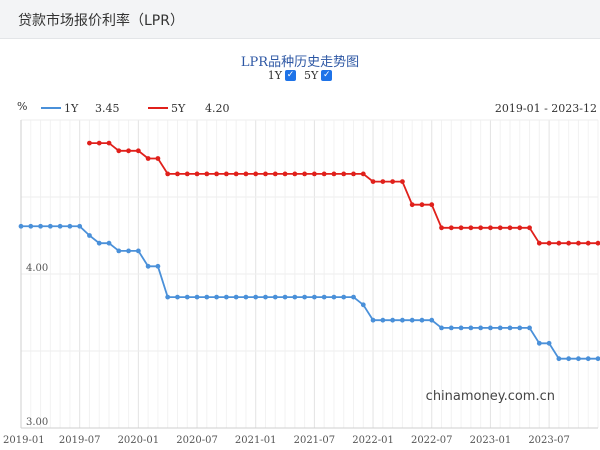 This screenshot has height=450, width=600. I want to click on checkbox-5y-checked-icon: ✓, so click(327, 75).